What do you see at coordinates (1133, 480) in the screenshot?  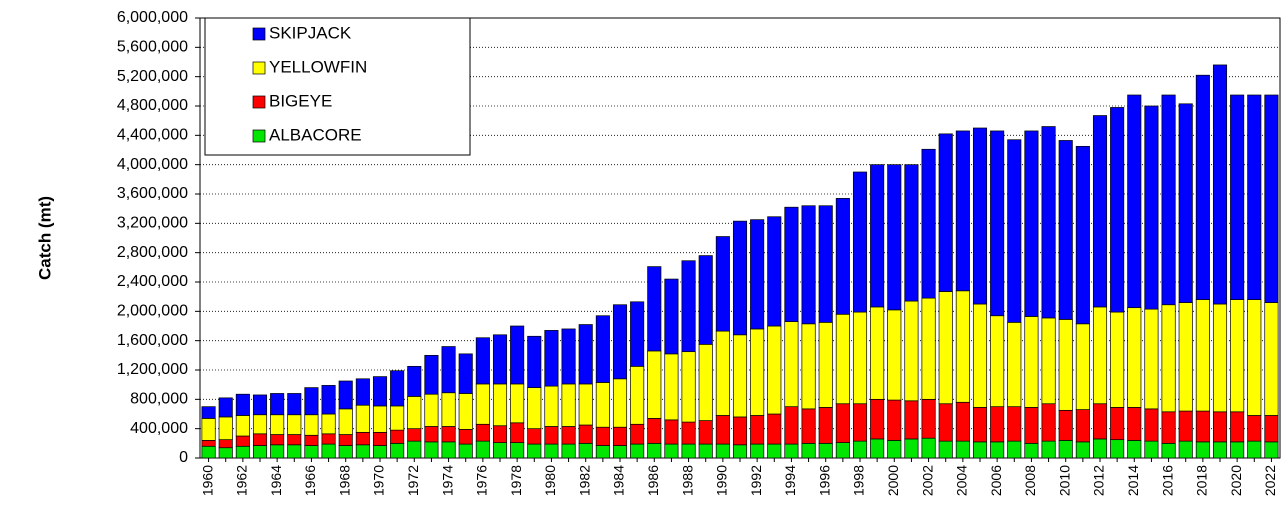 I see `x-tick-label: 2014` at bounding box center [1133, 480].